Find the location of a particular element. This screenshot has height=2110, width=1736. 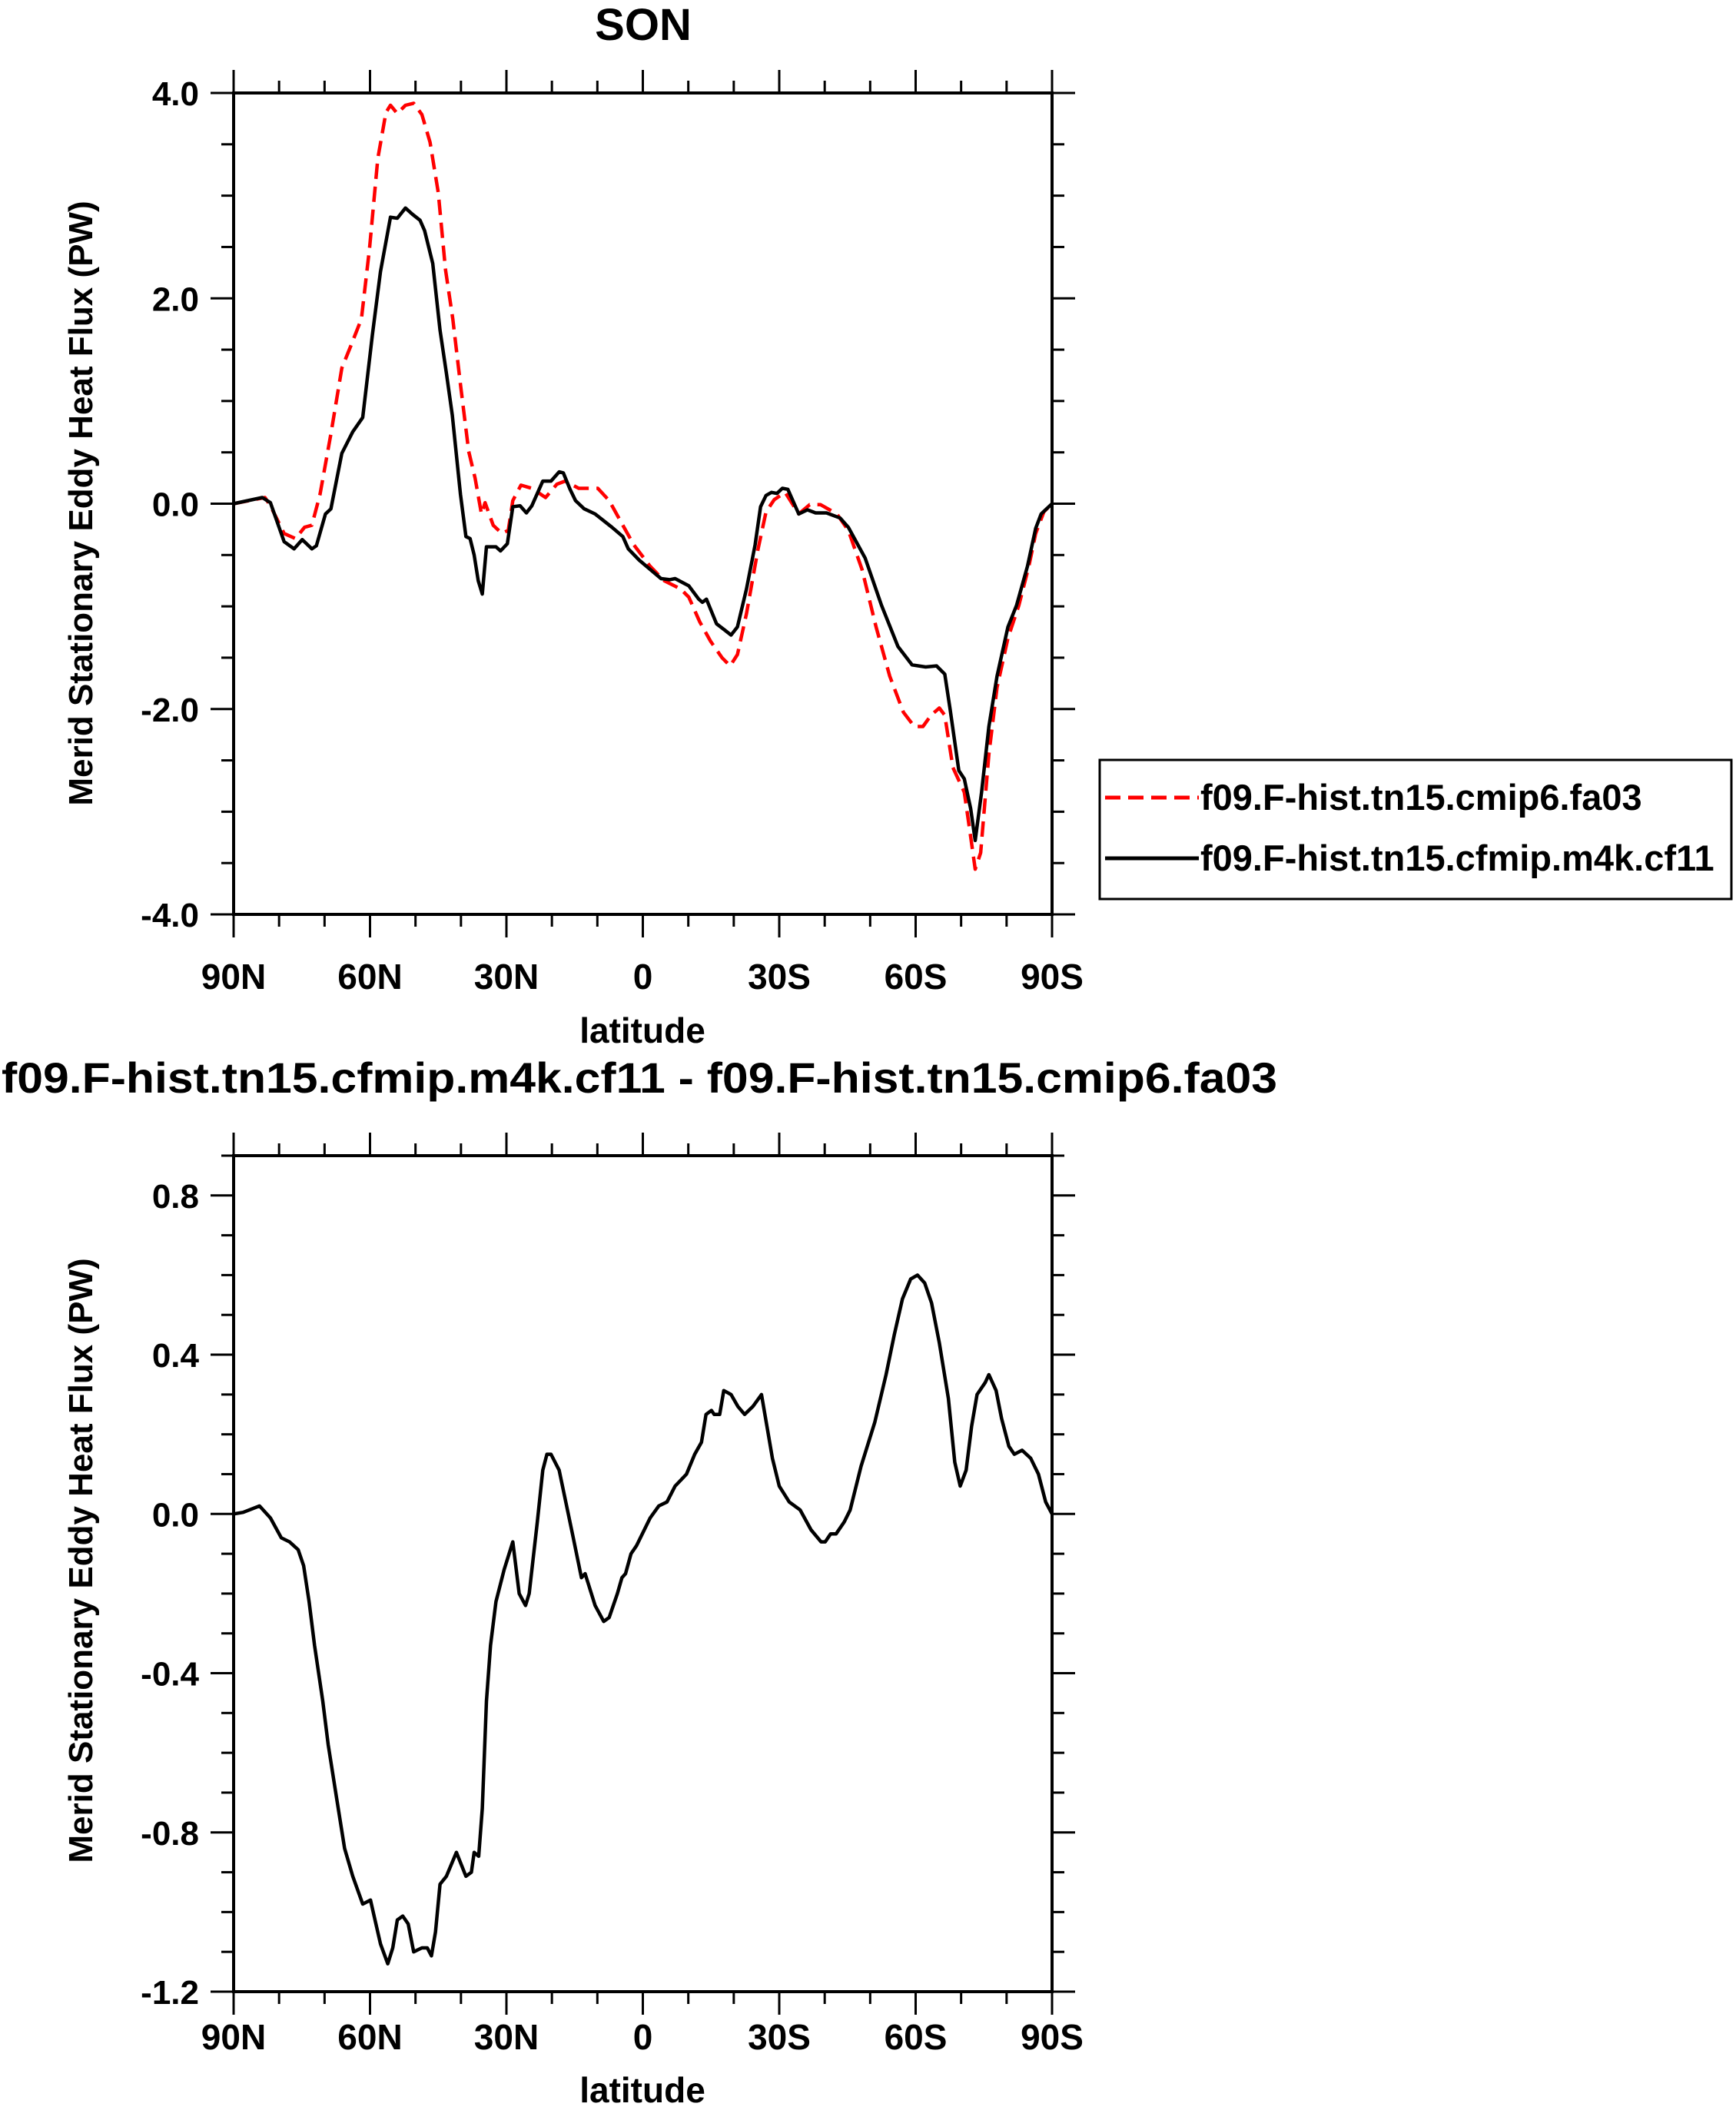

legend-label-cmip6: f09.F-hist.tn15.cmip6.fa03 is located at coordinates (1421, 797).